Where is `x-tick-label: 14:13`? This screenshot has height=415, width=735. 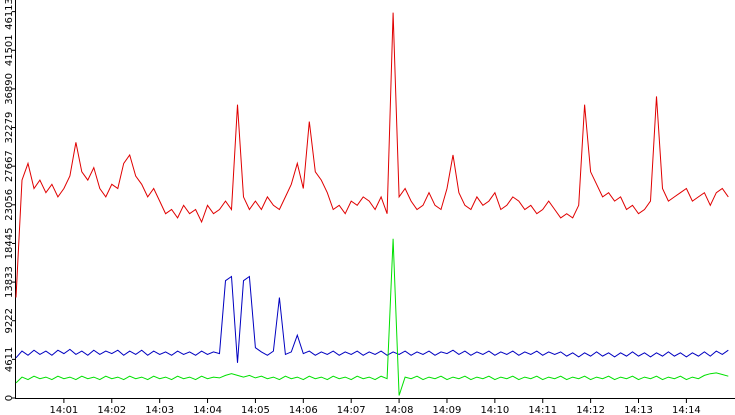
x-tick-label: 14:13 is located at coordinates (638, 410).